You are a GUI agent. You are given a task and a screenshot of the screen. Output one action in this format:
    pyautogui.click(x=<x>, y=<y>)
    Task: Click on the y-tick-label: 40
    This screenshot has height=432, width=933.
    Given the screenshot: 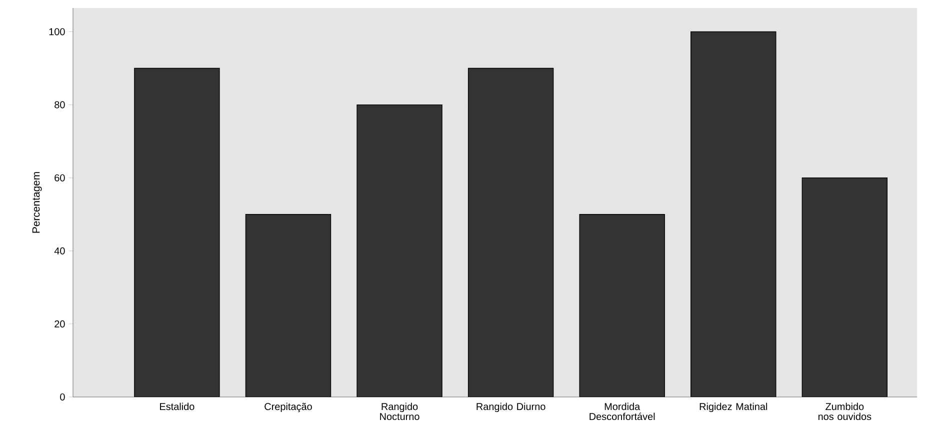 What is the action you would take?
    pyautogui.click(x=59, y=250)
    